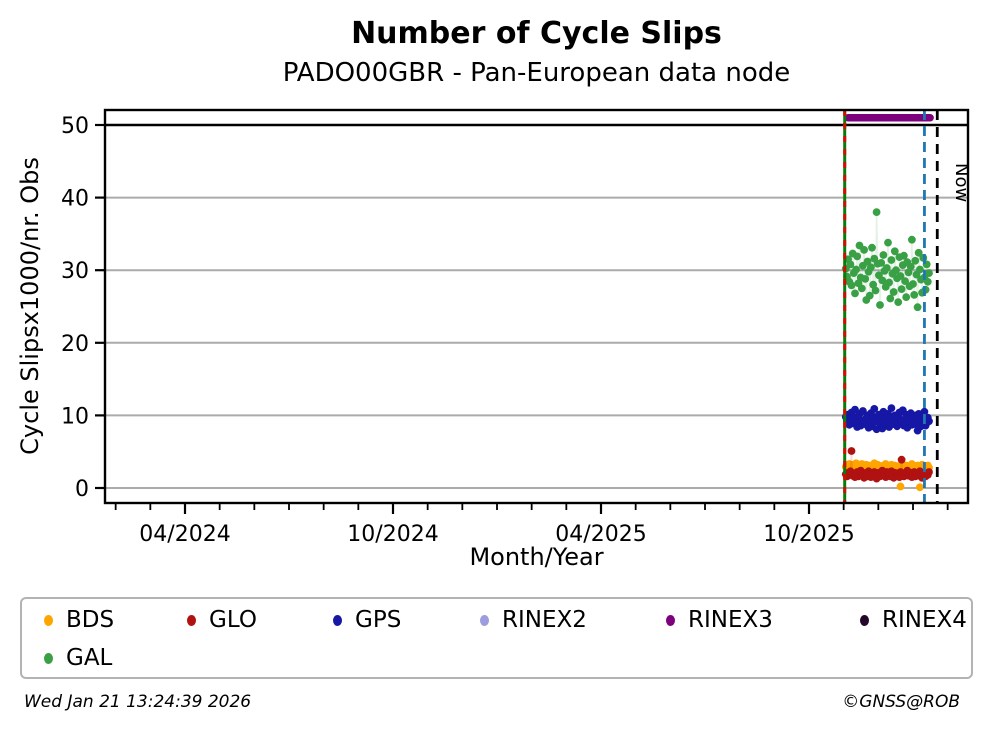  Describe the element at coordinates (901, 702) in the screenshot. I see `footer-credit: ©GNSS@ROB` at that location.